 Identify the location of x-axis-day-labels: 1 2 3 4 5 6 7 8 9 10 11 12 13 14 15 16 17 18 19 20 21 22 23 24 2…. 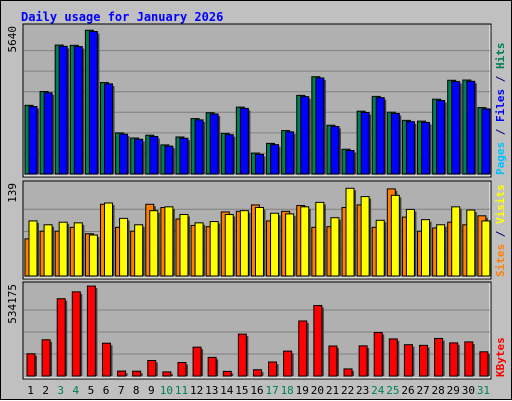
(258, 390).